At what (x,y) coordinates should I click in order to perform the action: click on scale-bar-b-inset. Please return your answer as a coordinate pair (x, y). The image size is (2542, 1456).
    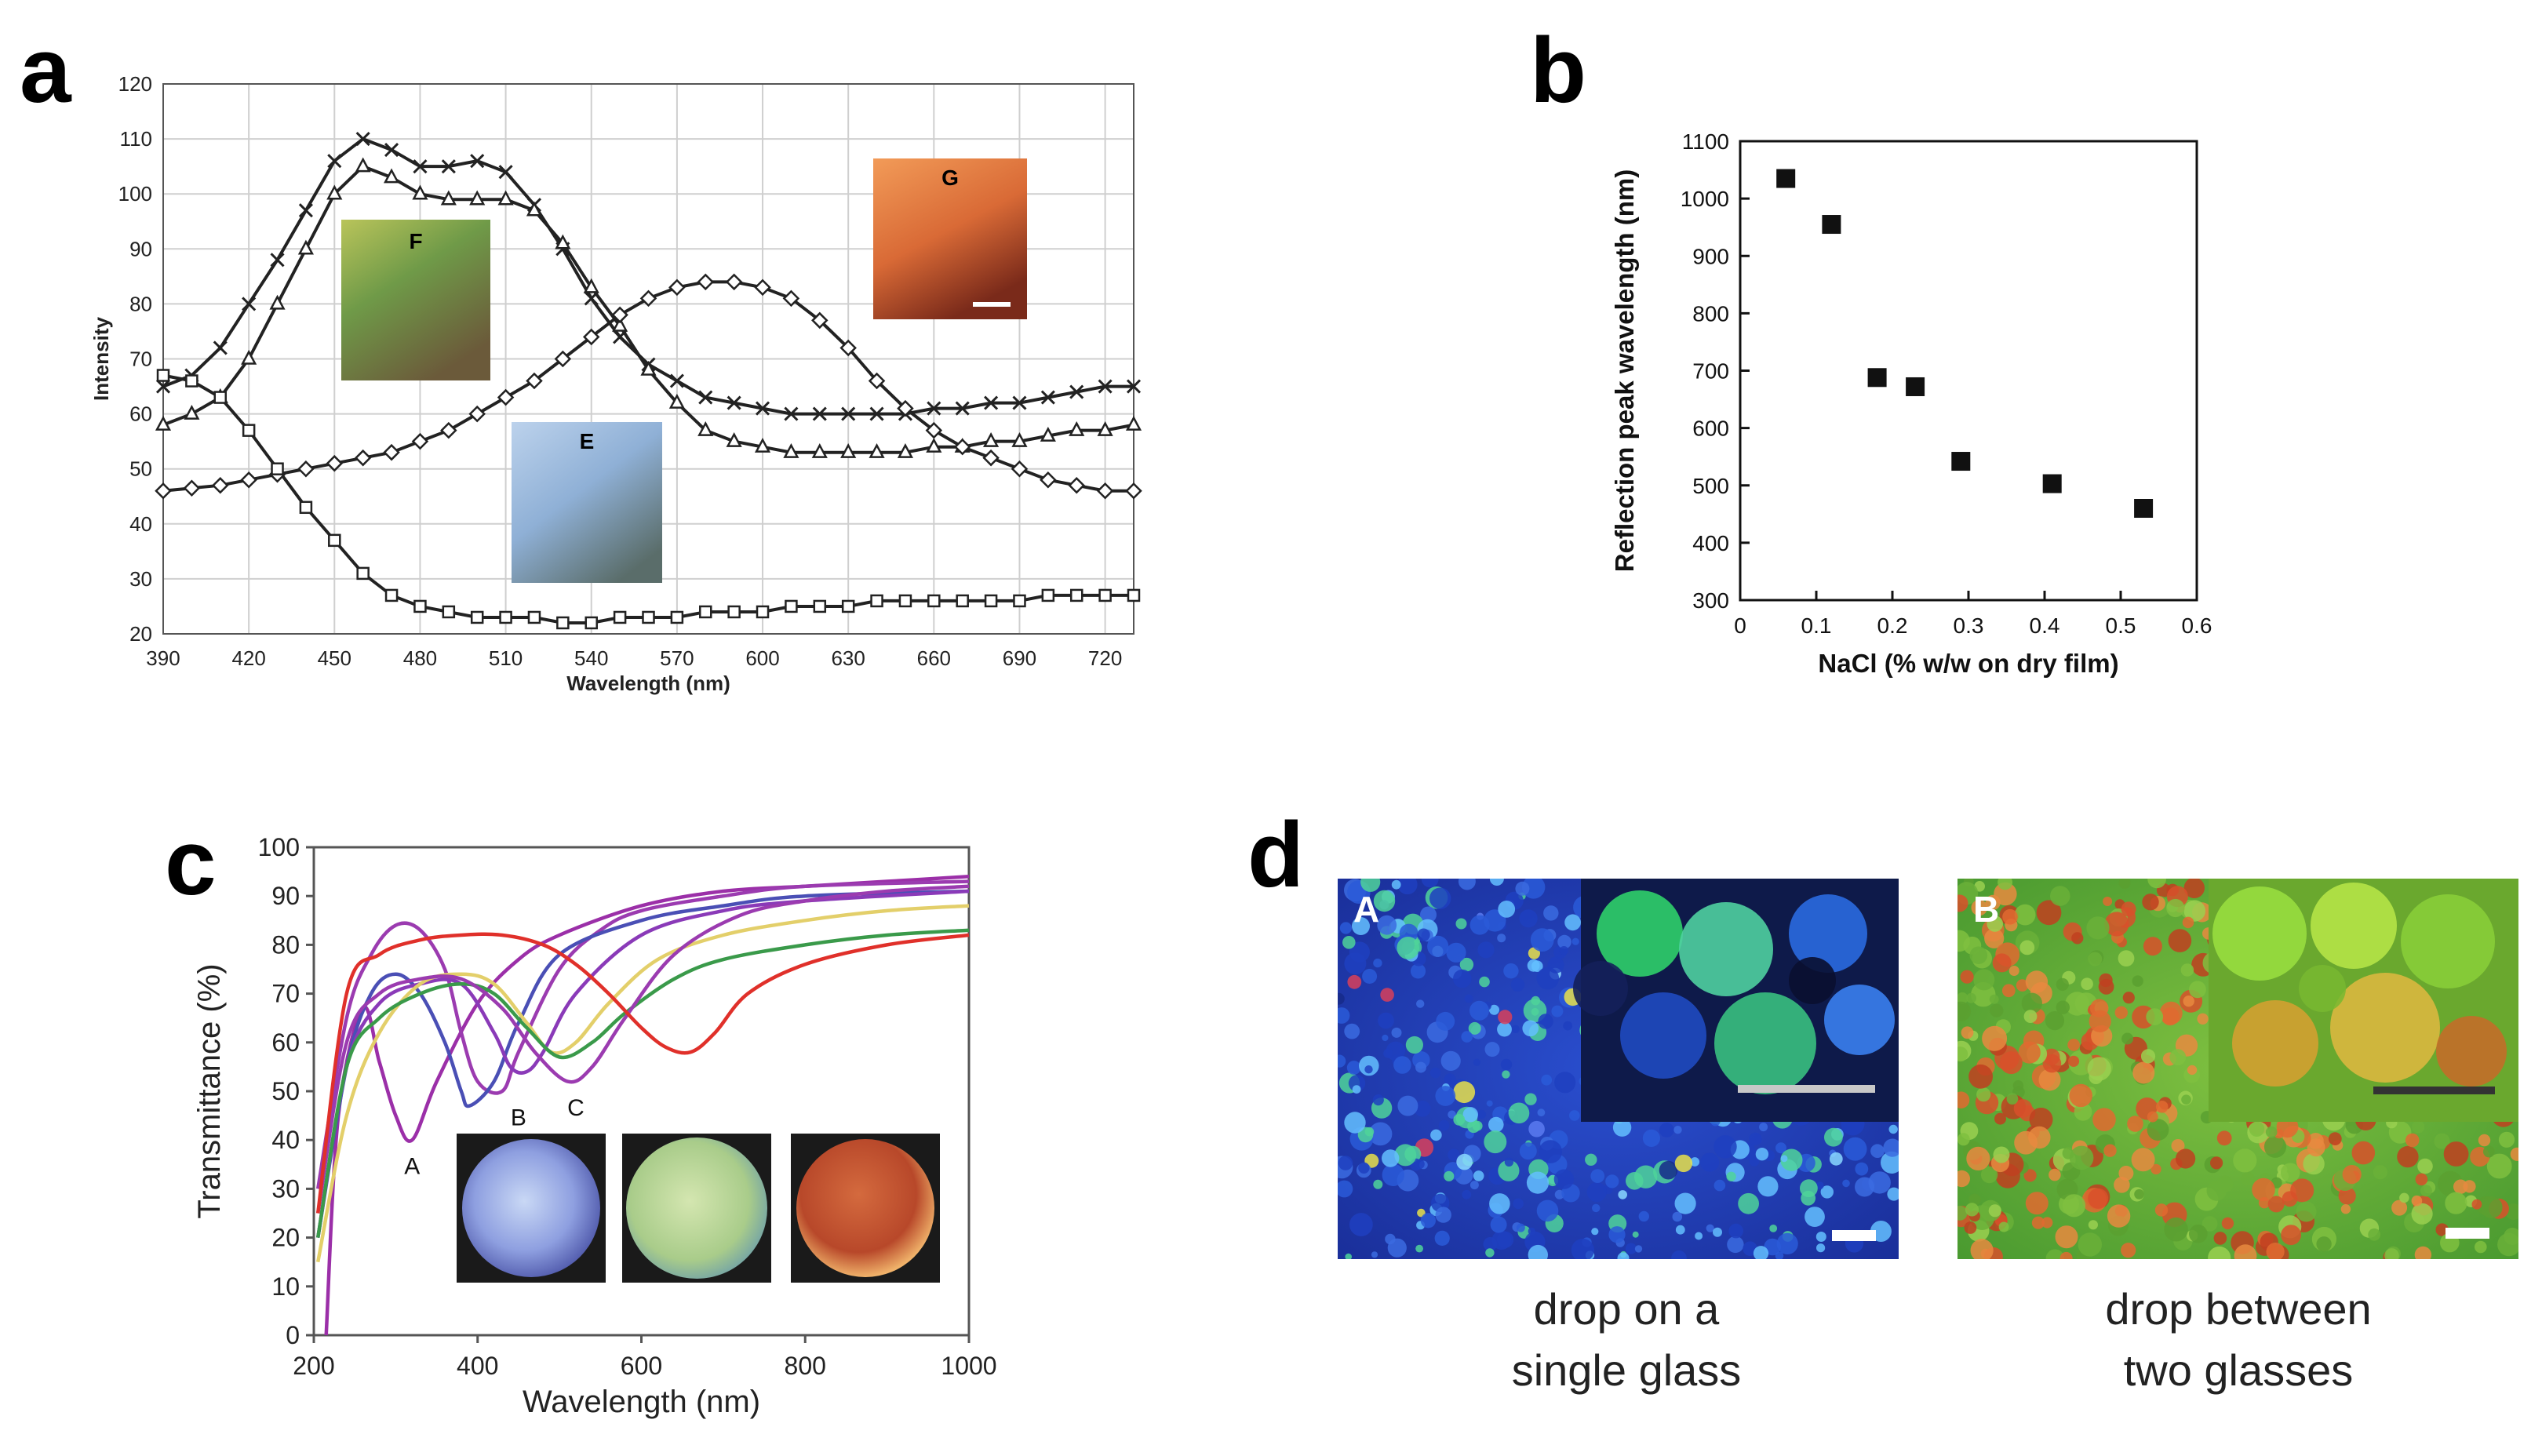
    Looking at the image, I should click on (2434, 1090).